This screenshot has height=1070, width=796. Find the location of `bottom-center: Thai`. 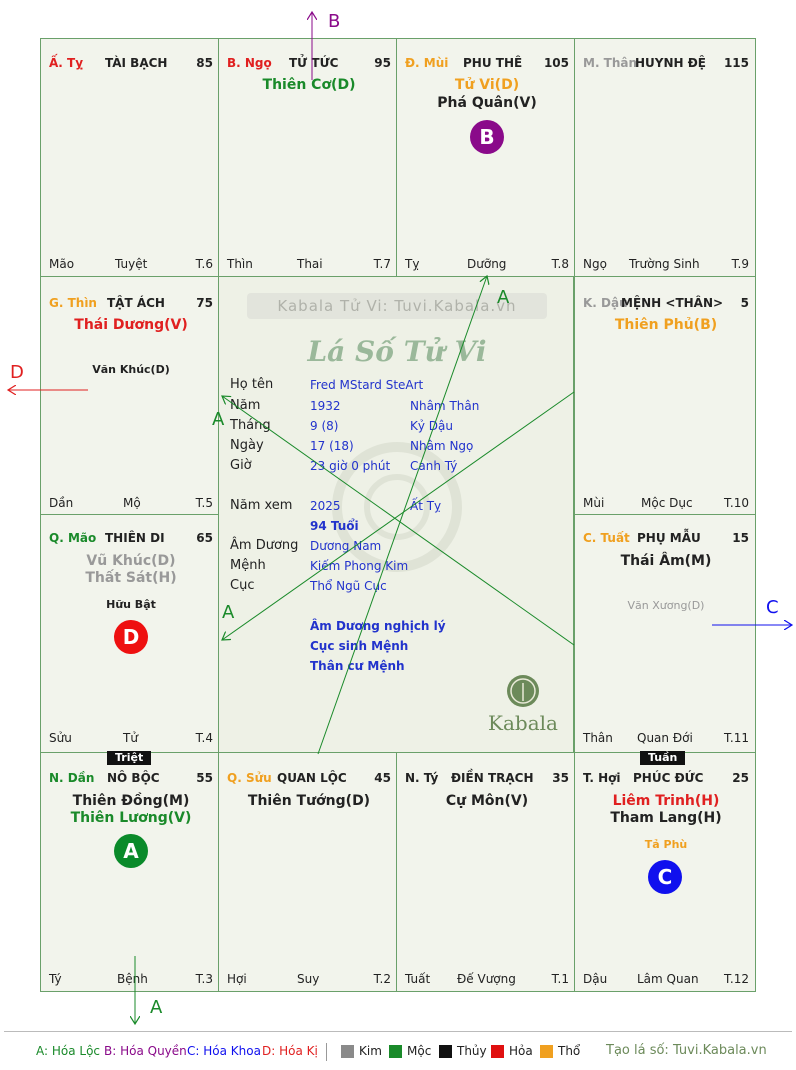

bottom-center: Thai is located at coordinates (310, 264).